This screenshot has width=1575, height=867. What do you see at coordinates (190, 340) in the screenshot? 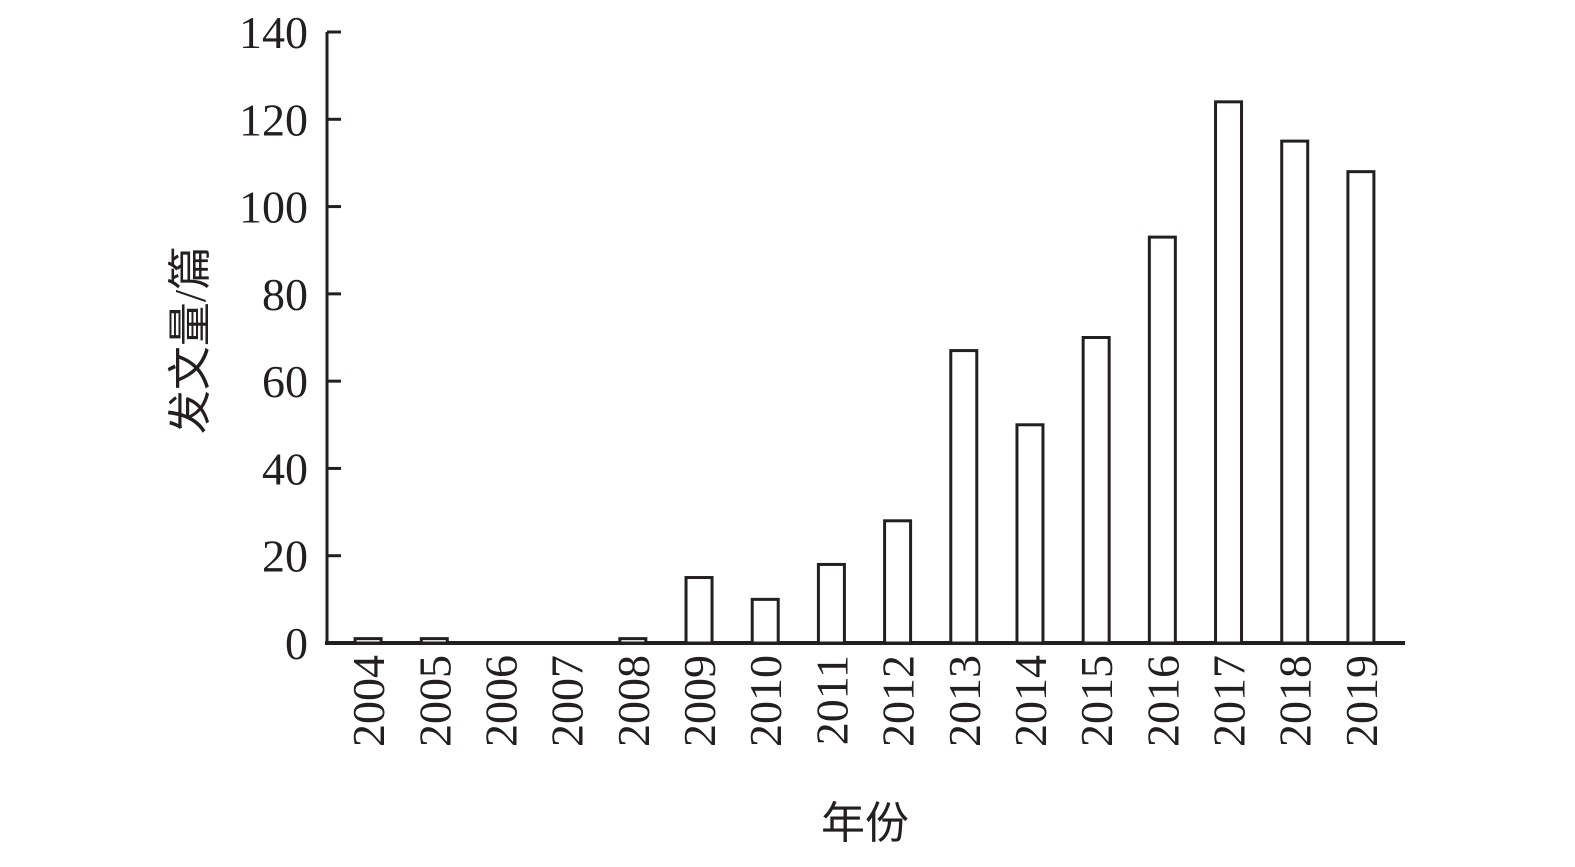
I see `y-axis-title: 发文量/篇` at bounding box center [190, 340].